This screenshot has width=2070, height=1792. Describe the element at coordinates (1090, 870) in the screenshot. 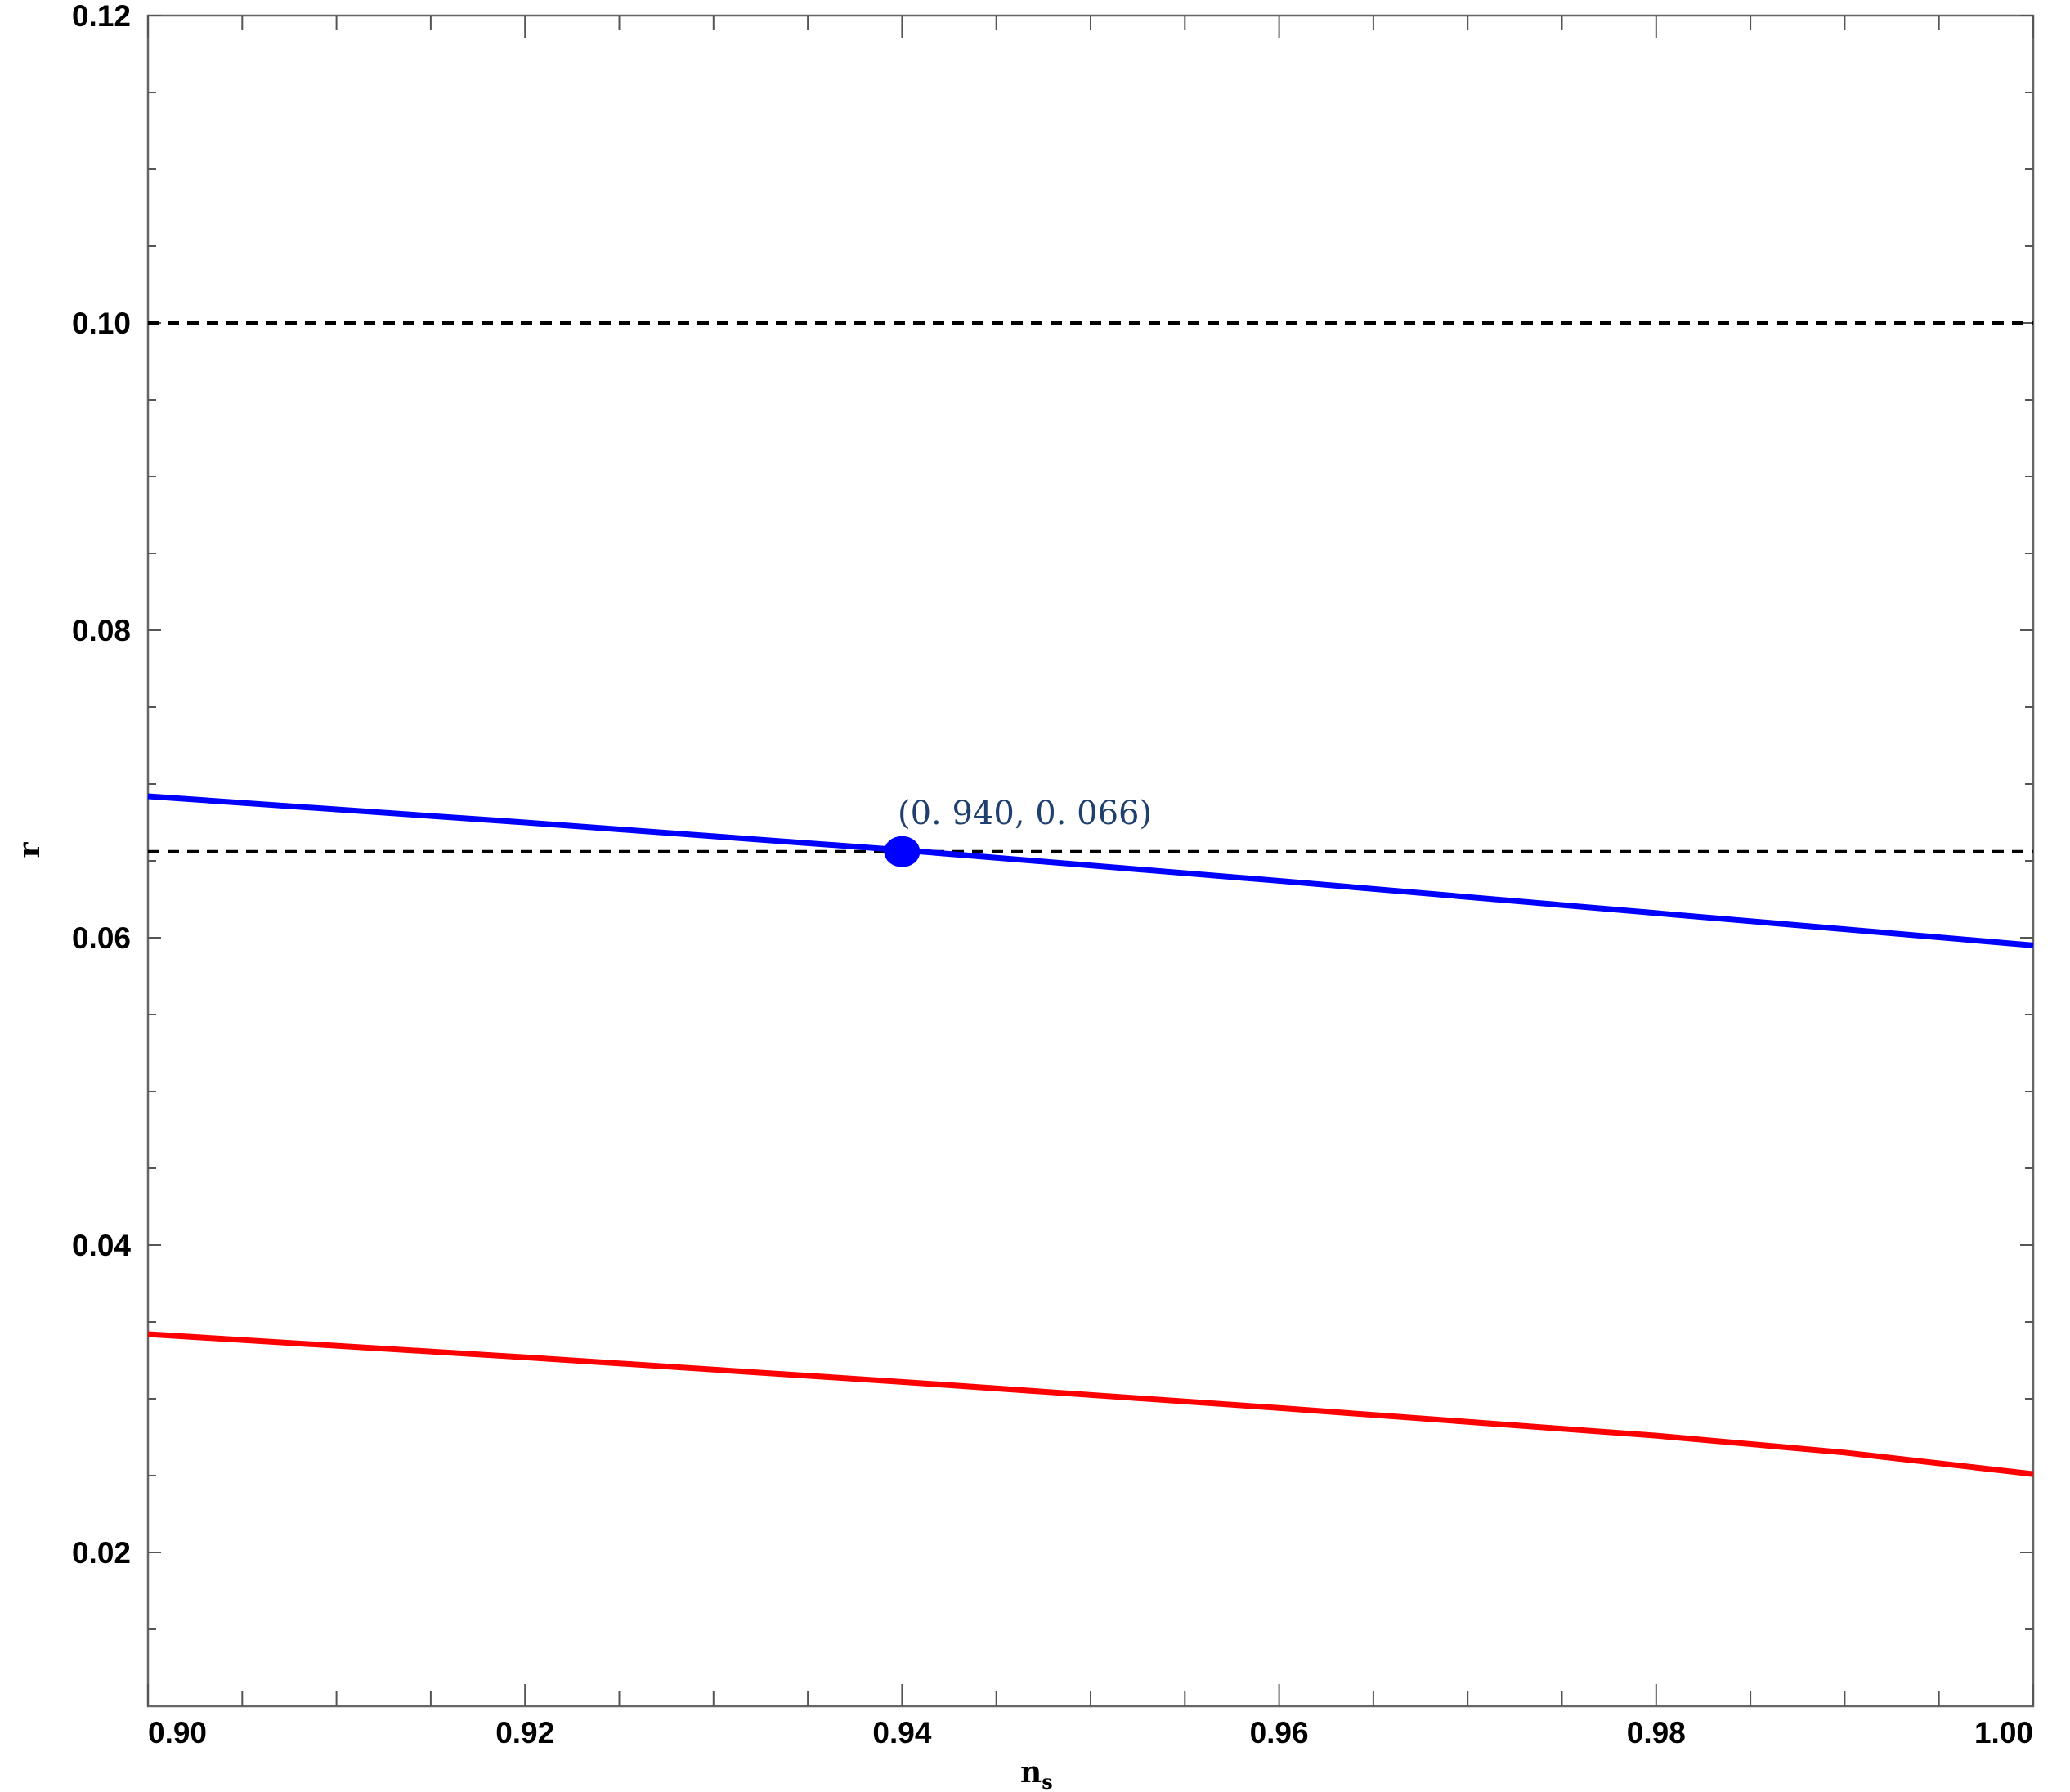

I see `blue-curve` at that location.